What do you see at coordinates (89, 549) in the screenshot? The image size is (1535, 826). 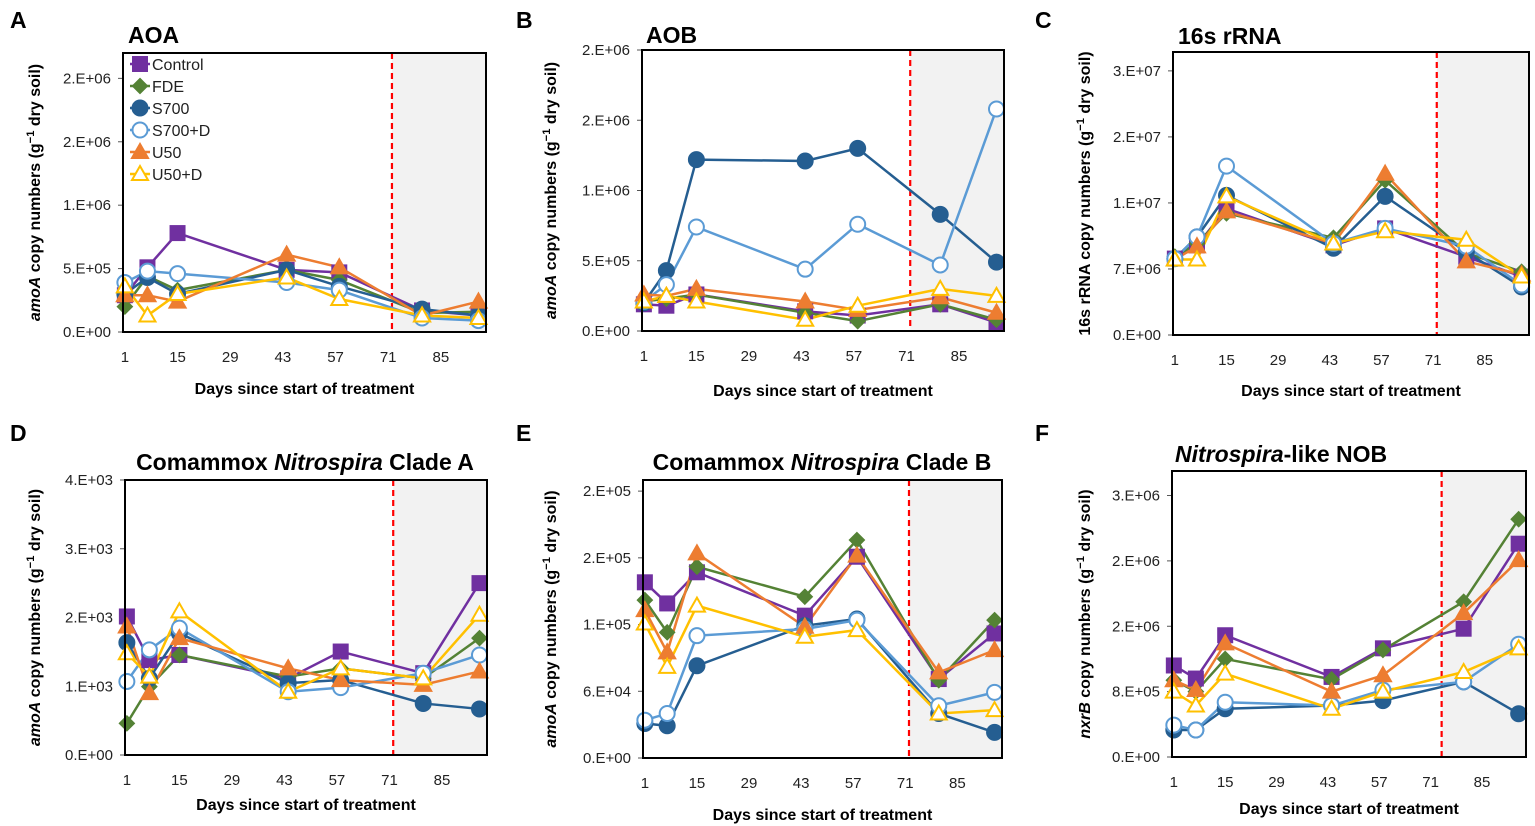 I see `y-tick-label: 3.E+03` at bounding box center [89, 549].